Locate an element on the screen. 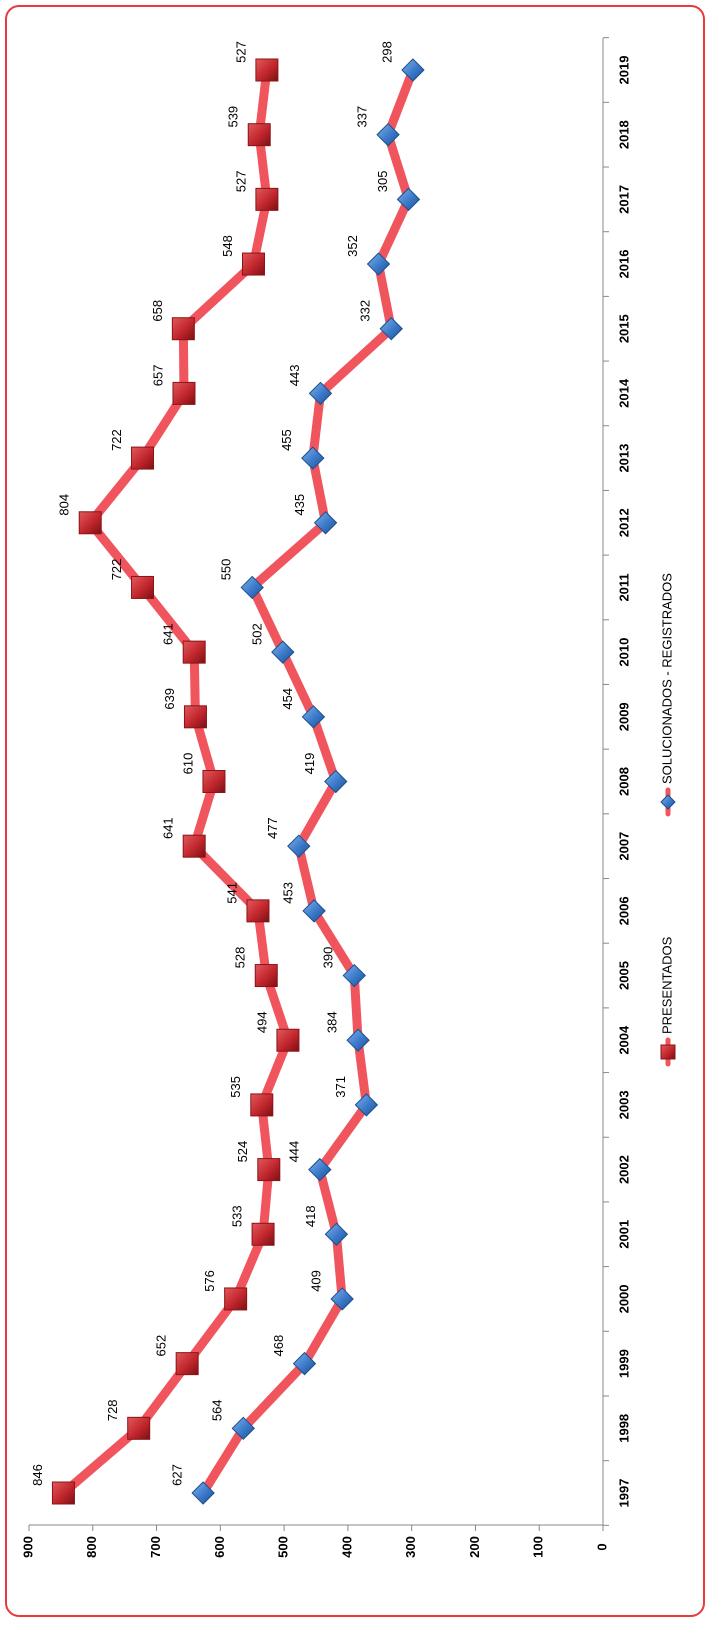 This screenshot has width=718, height=1629. data-label: 390 is located at coordinates (328, 958).